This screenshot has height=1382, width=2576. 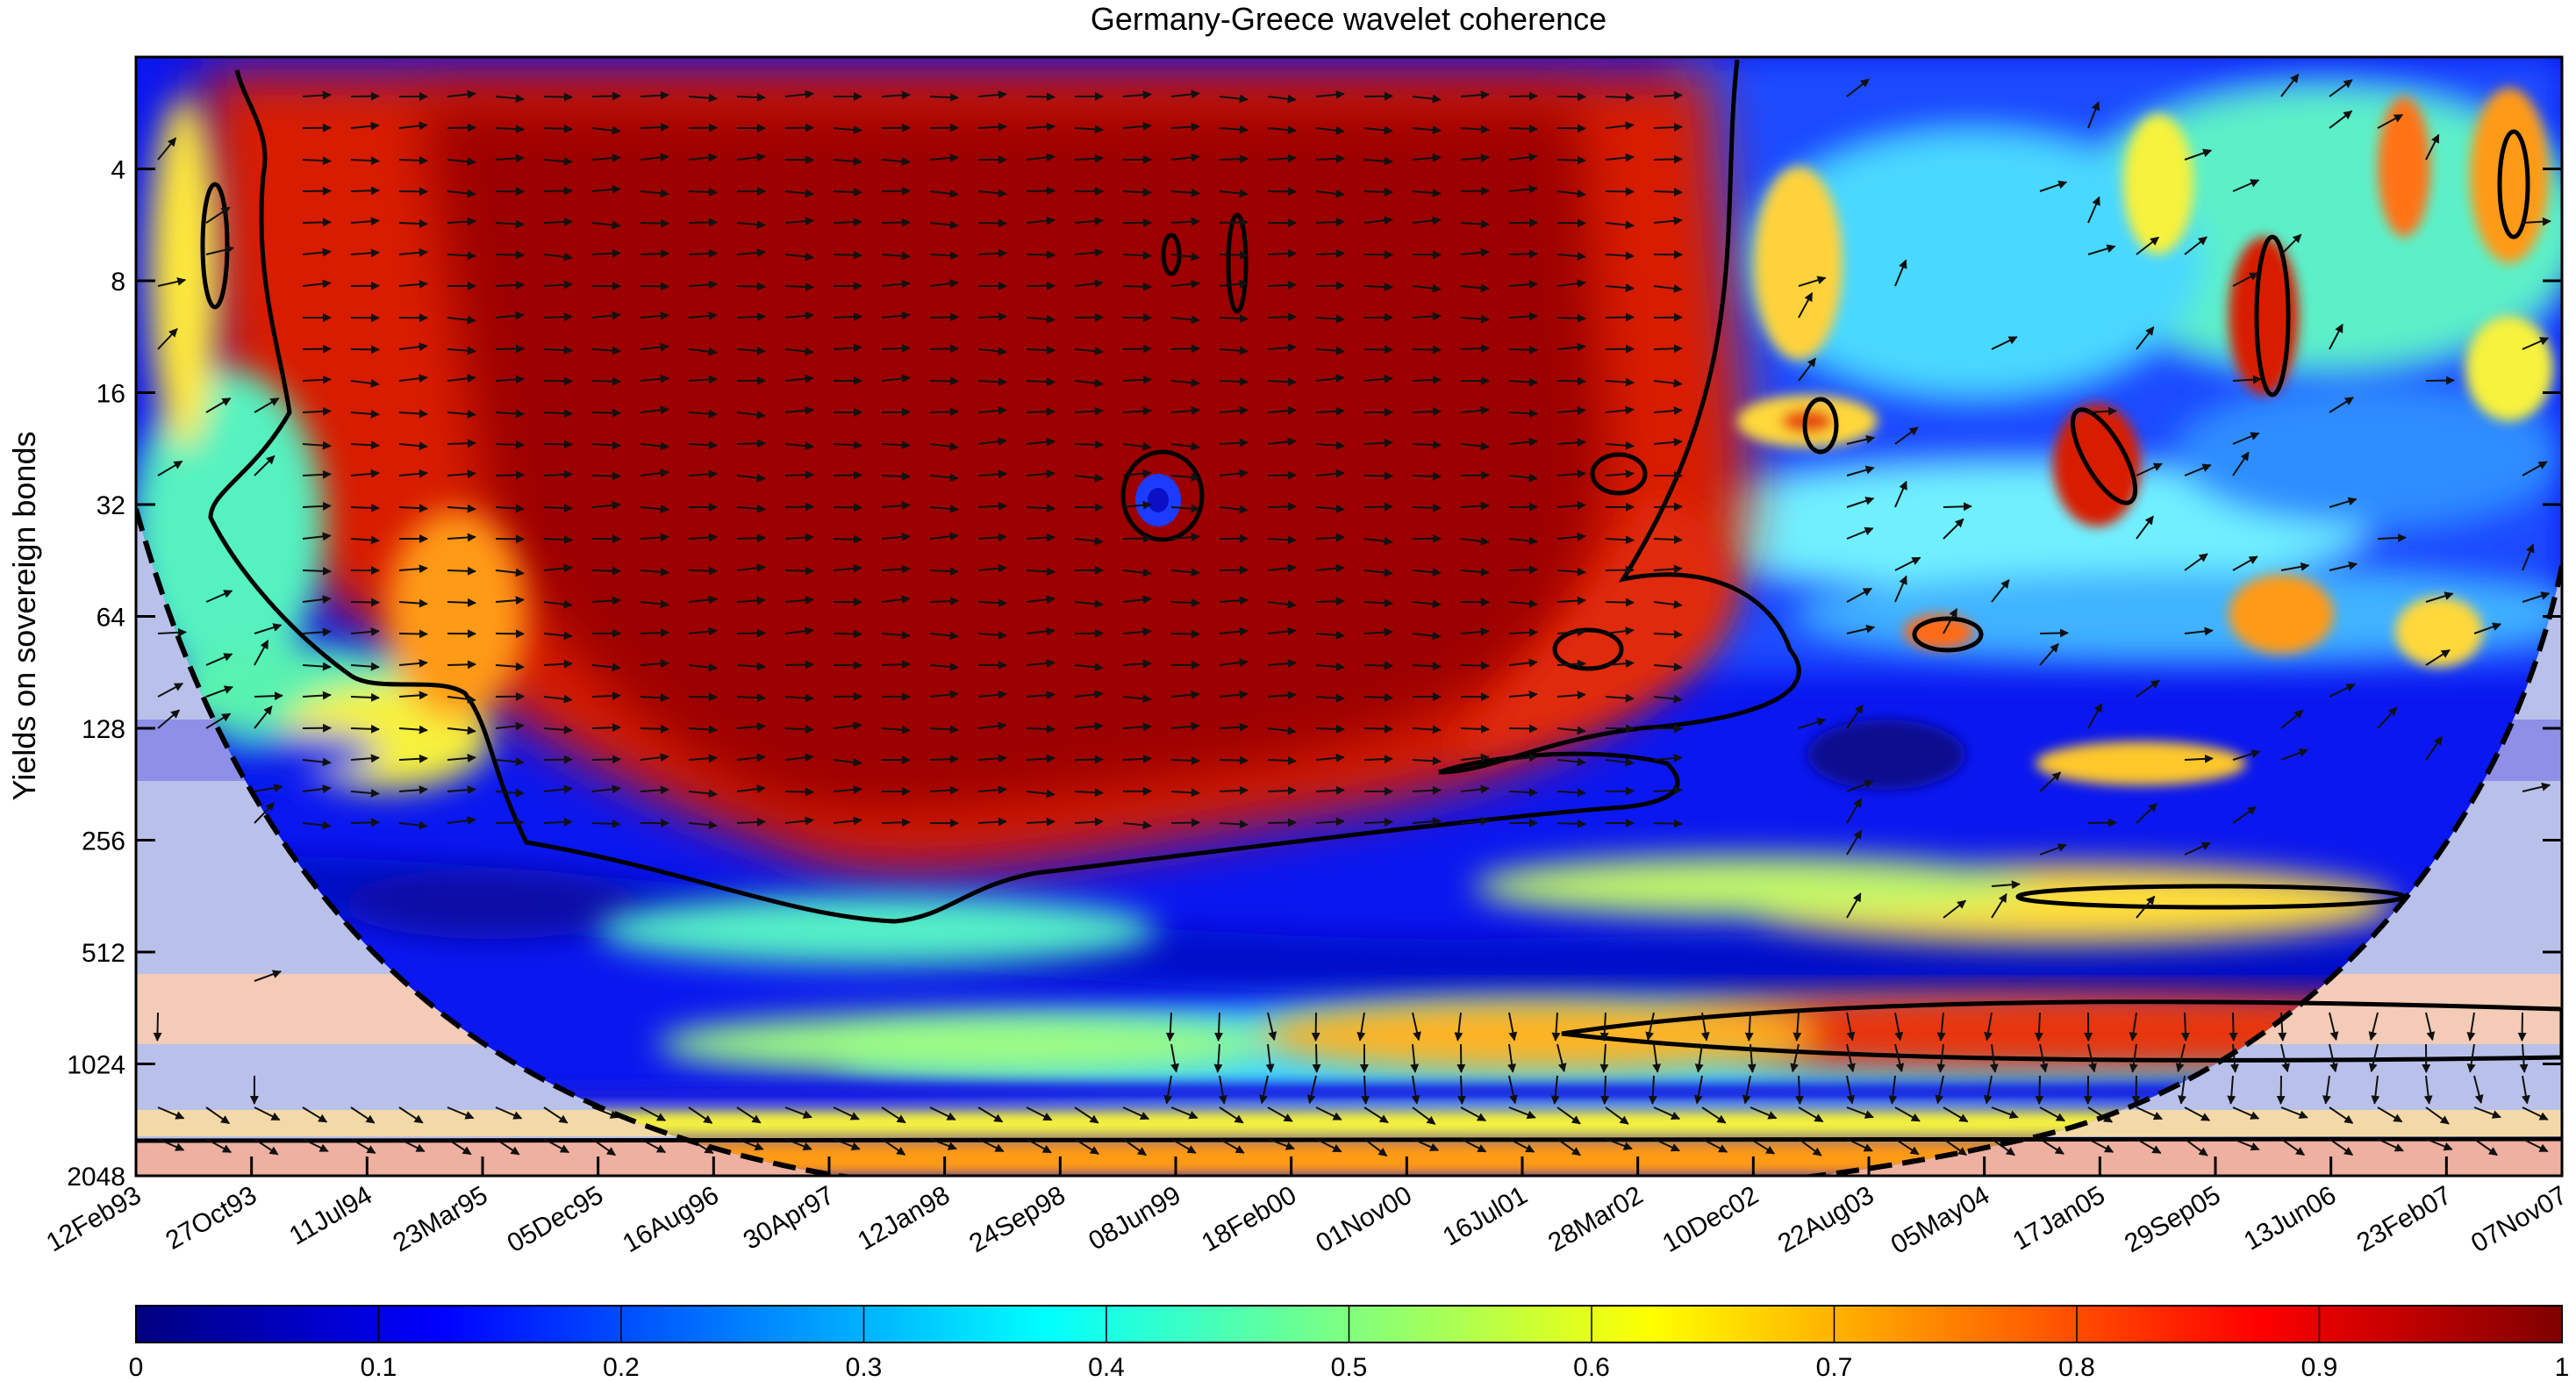 What do you see at coordinates (1591, 1368) in the screenshot?
I see `colorbar-tick-label: 0.6` at bounding box center [1591, 1368].